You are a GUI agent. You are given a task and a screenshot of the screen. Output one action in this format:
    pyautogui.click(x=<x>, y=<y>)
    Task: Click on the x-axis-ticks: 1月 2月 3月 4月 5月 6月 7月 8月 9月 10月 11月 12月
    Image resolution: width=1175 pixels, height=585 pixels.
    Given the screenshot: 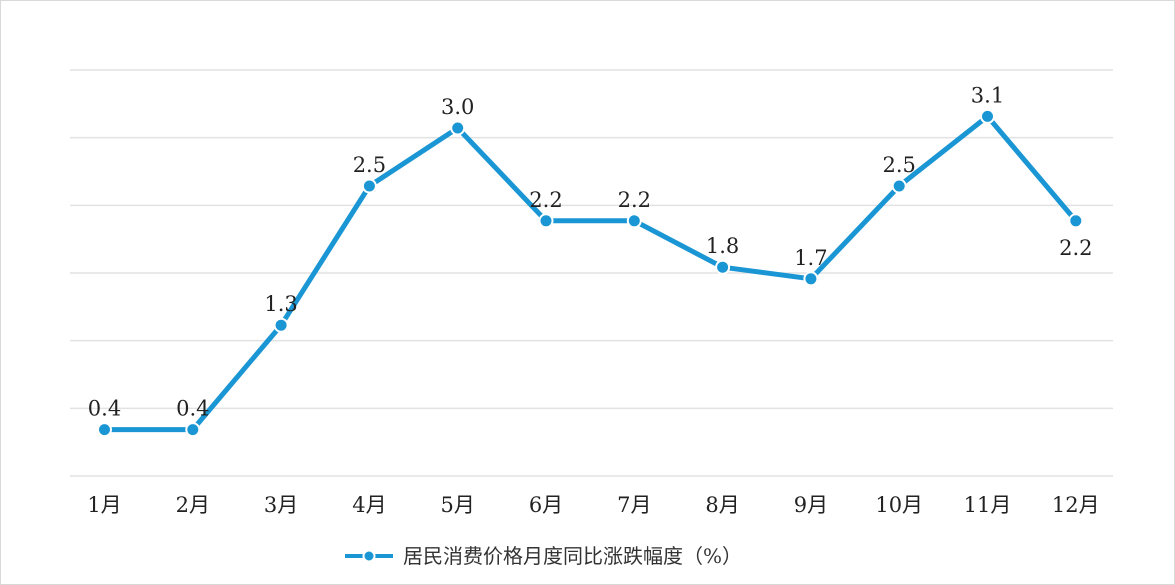 What is the action you would take?
    pyautogui.click(x=593, y=505)
    